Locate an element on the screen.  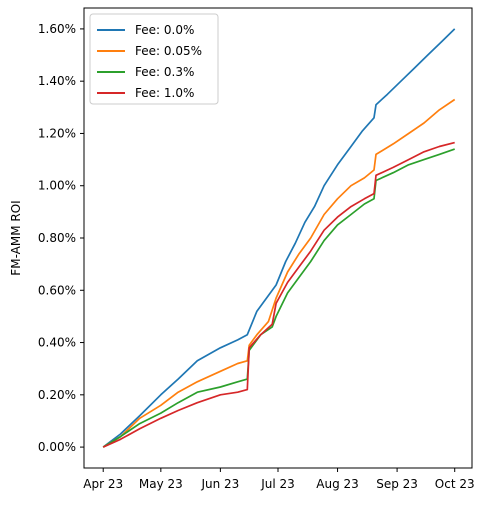
y-tick-label: 0.40% is located at coordinates (57, 343).